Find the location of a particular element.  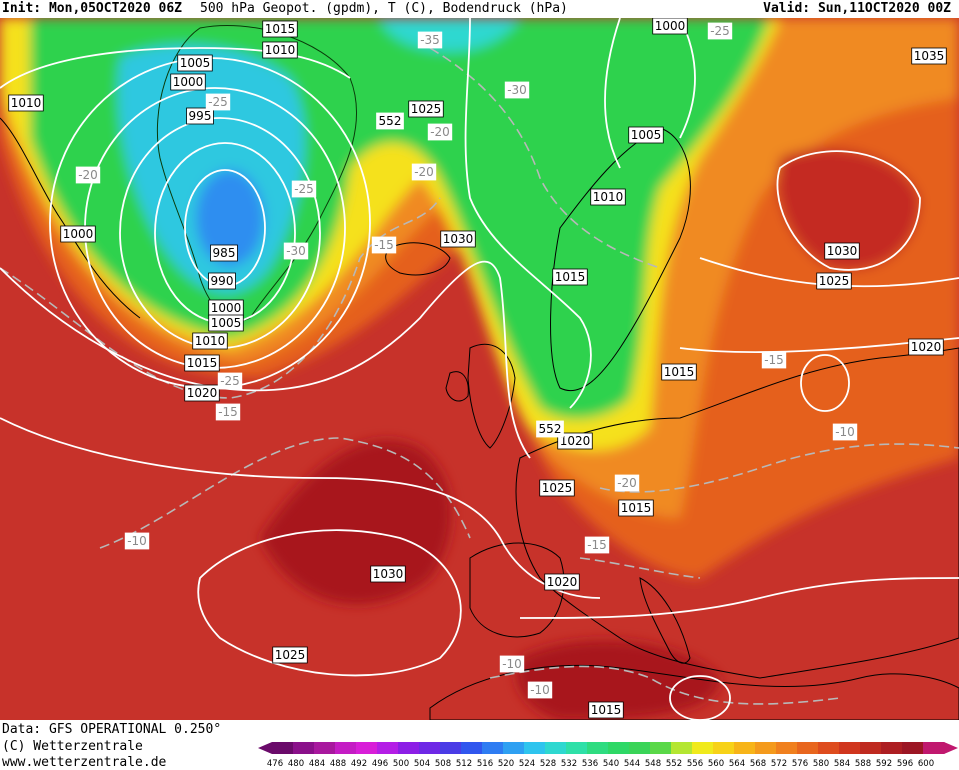

scale-tick-label: 596 is located at coordinates (905, 763).